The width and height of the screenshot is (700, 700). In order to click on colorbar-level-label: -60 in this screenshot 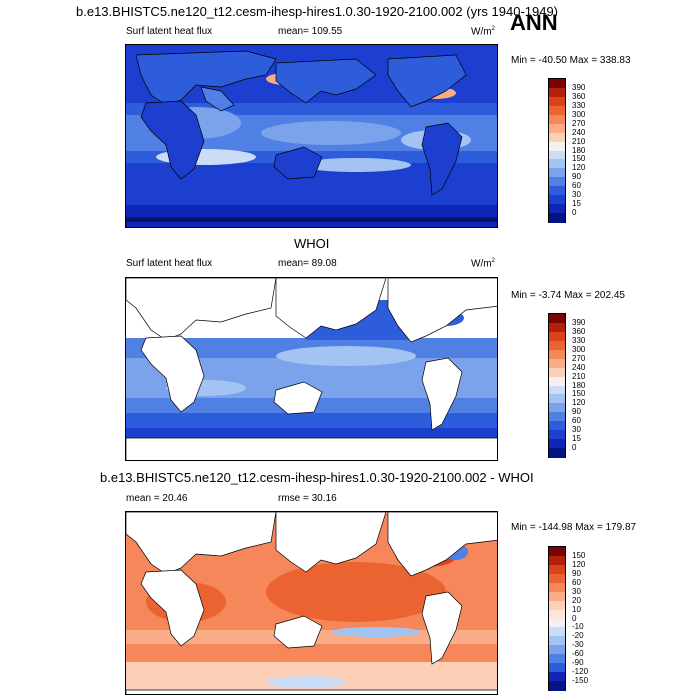, I will do `click(578, 654)`.